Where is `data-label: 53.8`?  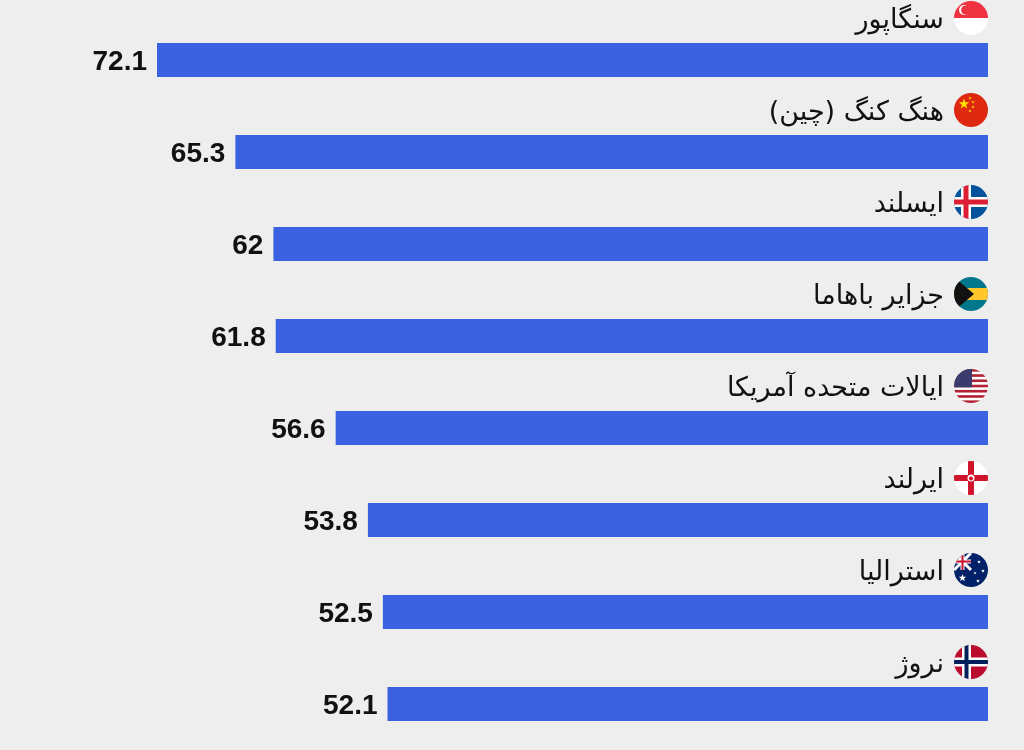 data-label: 53.8 is located at coordinates (330, 520).